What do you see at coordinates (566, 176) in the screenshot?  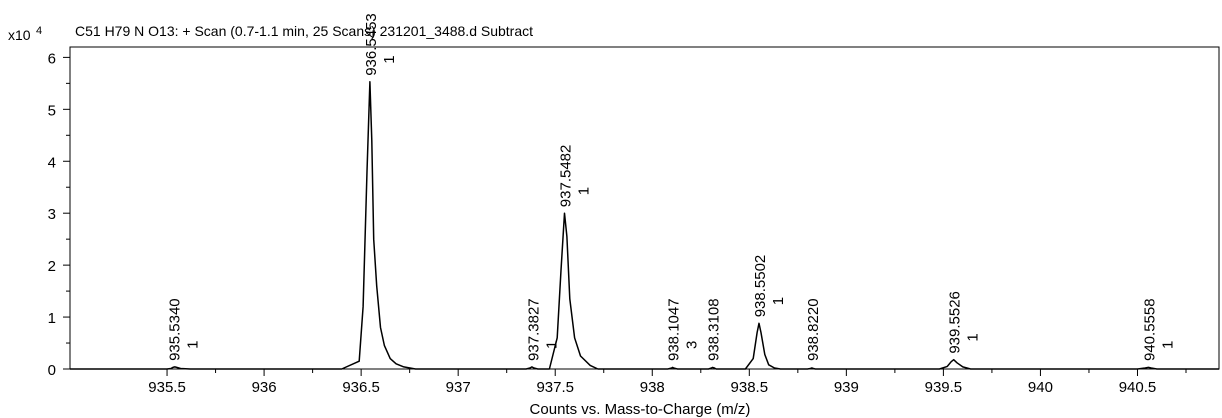 I see `peak-mz-label: 937.5482` at bounding box center [566, 176].